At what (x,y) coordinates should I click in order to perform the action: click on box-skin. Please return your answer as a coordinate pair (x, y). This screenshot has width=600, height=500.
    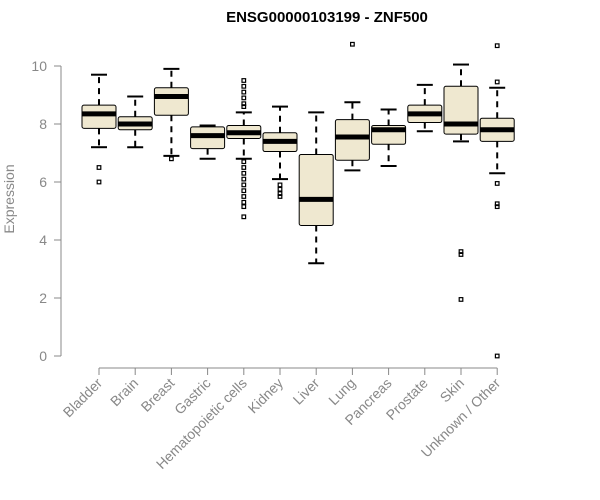
    Looking at the image, I should click on (461, 182).